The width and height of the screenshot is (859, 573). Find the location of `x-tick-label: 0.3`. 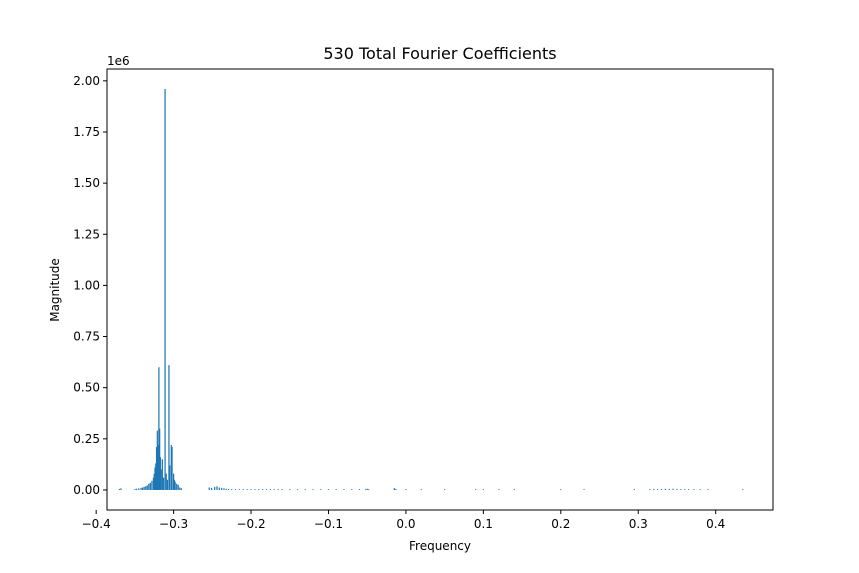

x-tick-label: 0.3 is located at coordinates (638, 524).